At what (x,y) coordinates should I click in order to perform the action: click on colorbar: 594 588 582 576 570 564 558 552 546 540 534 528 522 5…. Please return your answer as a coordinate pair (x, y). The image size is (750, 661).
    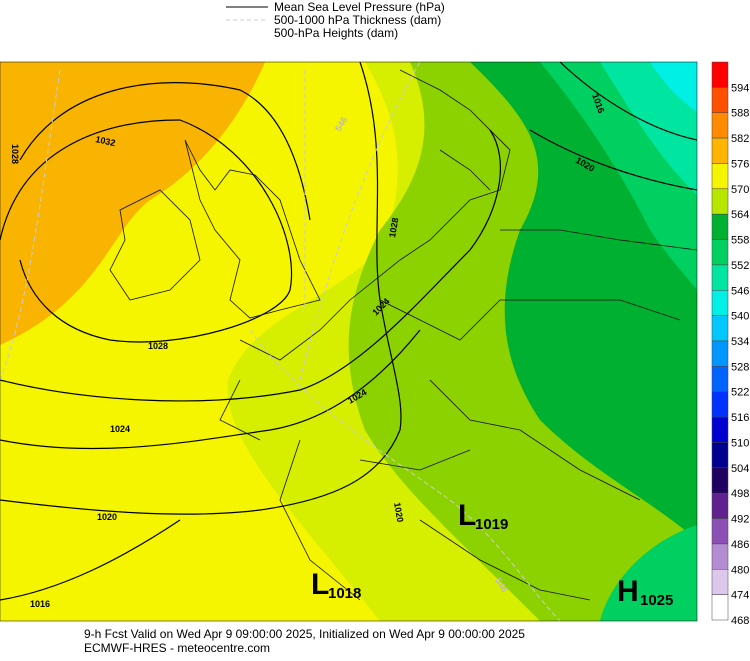
    Looking at the image, I should click on (730, 344).